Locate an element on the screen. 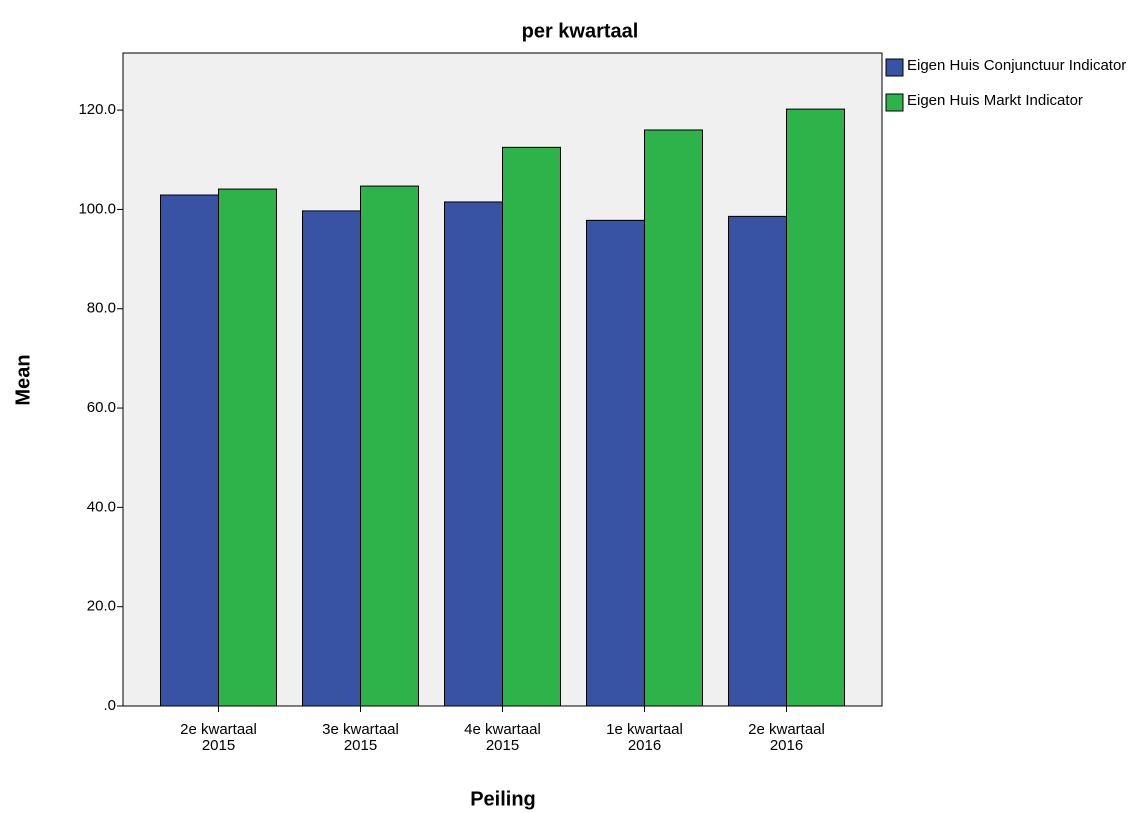 The height and width of the screenshot is (813, 1145). y-tick-label: 120.0 is located at coordinates (97, 109).